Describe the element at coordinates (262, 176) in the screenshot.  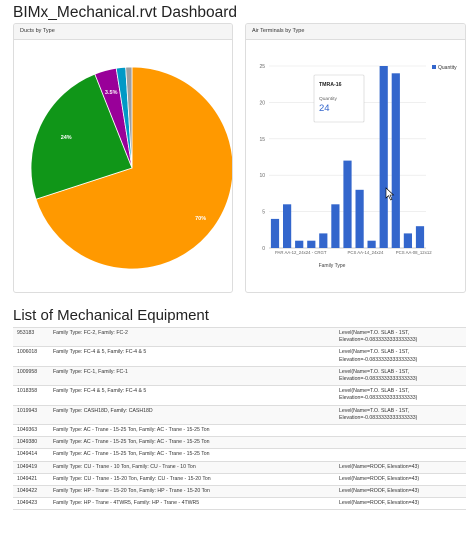
I see `y-tick-label-2: 10` at that location.